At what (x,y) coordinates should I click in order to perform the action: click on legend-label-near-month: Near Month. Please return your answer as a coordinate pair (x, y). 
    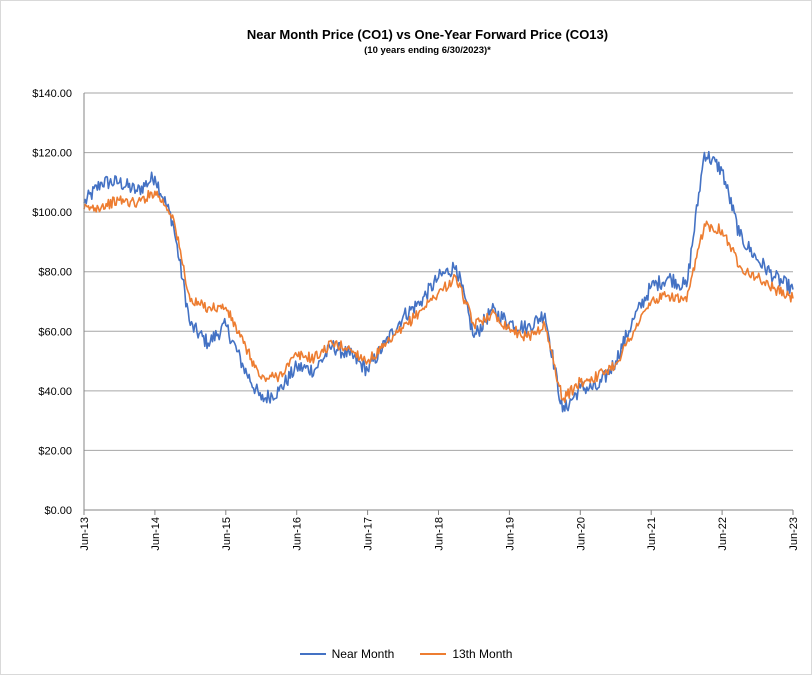
    Looking at the image, I should click on (363, 654).